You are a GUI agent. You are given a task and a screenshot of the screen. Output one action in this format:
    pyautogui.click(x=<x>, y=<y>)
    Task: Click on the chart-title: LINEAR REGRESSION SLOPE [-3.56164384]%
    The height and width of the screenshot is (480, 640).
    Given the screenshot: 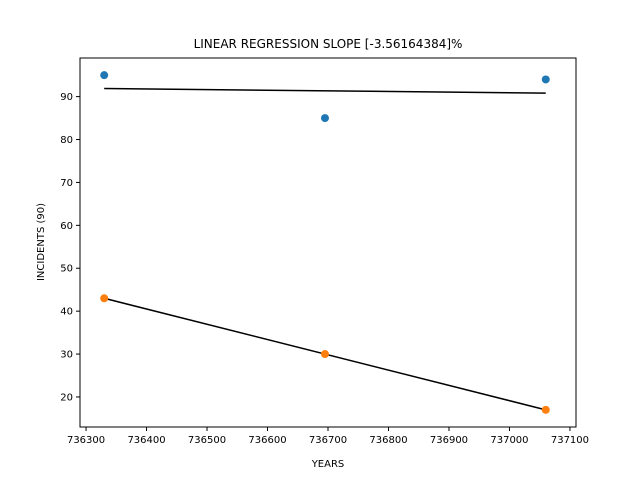 What is the action you would take?
    pyautogui.click(x=328, y=44)
    